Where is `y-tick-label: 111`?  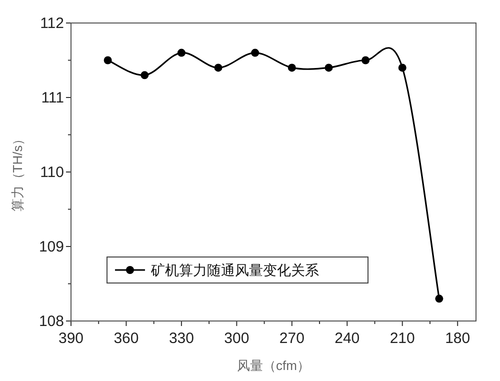
y-tick-label: 111 is located at coordinates (52, 98).